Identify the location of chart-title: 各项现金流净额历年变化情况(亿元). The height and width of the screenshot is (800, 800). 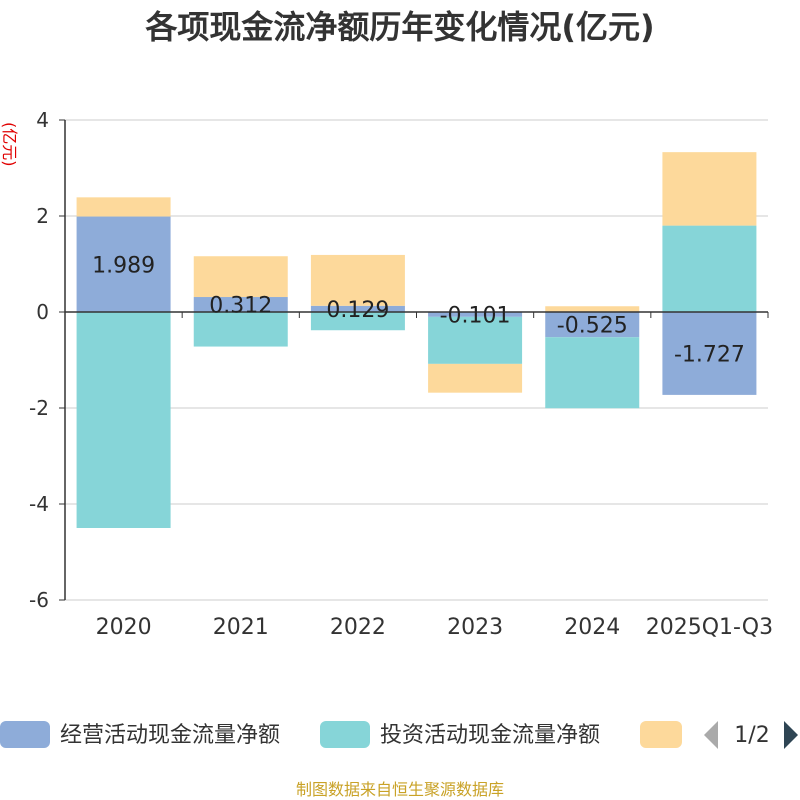
(399, 27).